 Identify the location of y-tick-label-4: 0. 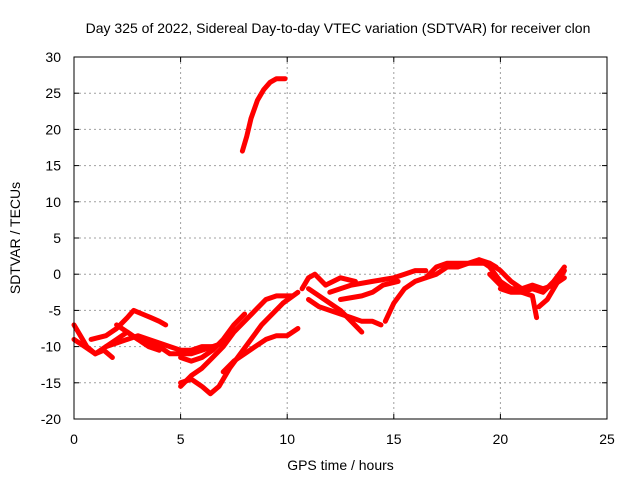
(57, 274).